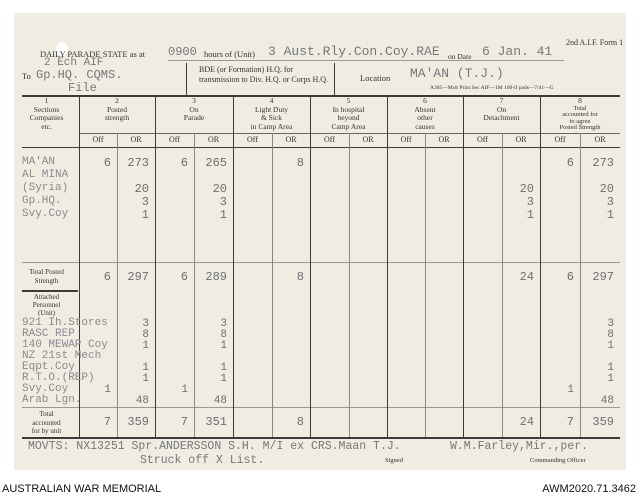  Describe the element at coordinates (46, 100) in the screenshot. I see `column-number: 1` at that location.